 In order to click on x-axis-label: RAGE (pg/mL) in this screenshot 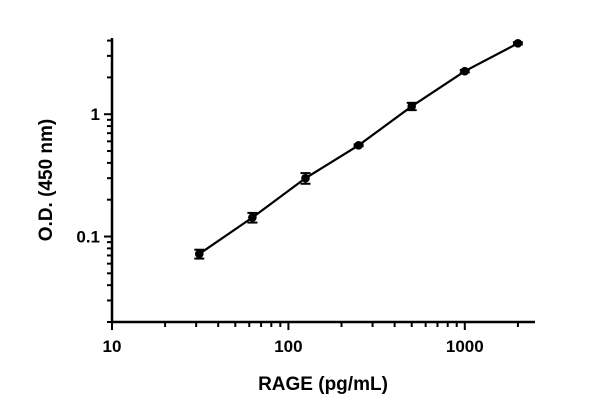, I will do `click(323, 384)`.